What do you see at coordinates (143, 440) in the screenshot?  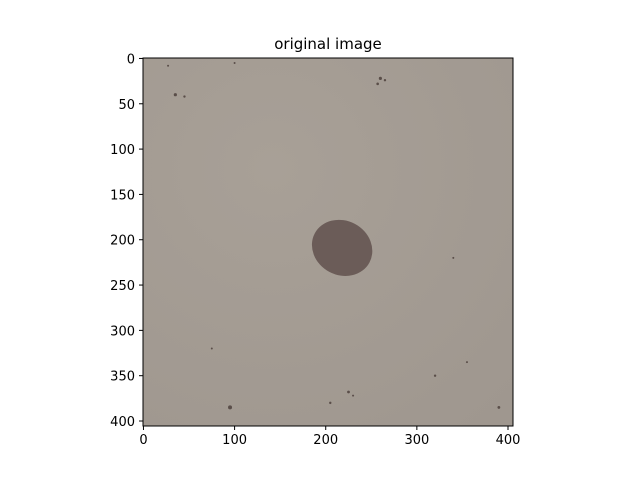 I see `x-tick-label: 0` at bounding box center [143, 440].